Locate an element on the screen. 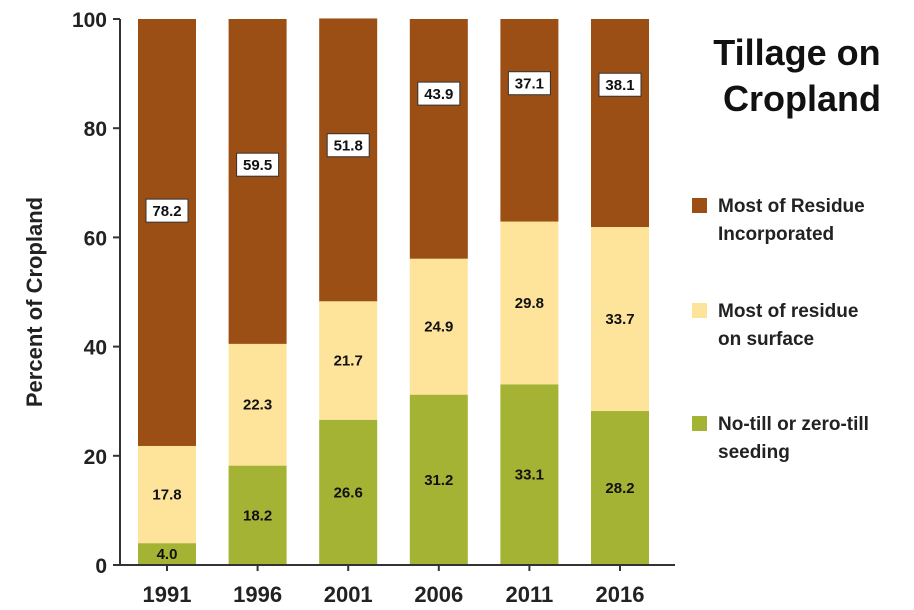  data-label: 33.7 is located at coordinates (619, 319).